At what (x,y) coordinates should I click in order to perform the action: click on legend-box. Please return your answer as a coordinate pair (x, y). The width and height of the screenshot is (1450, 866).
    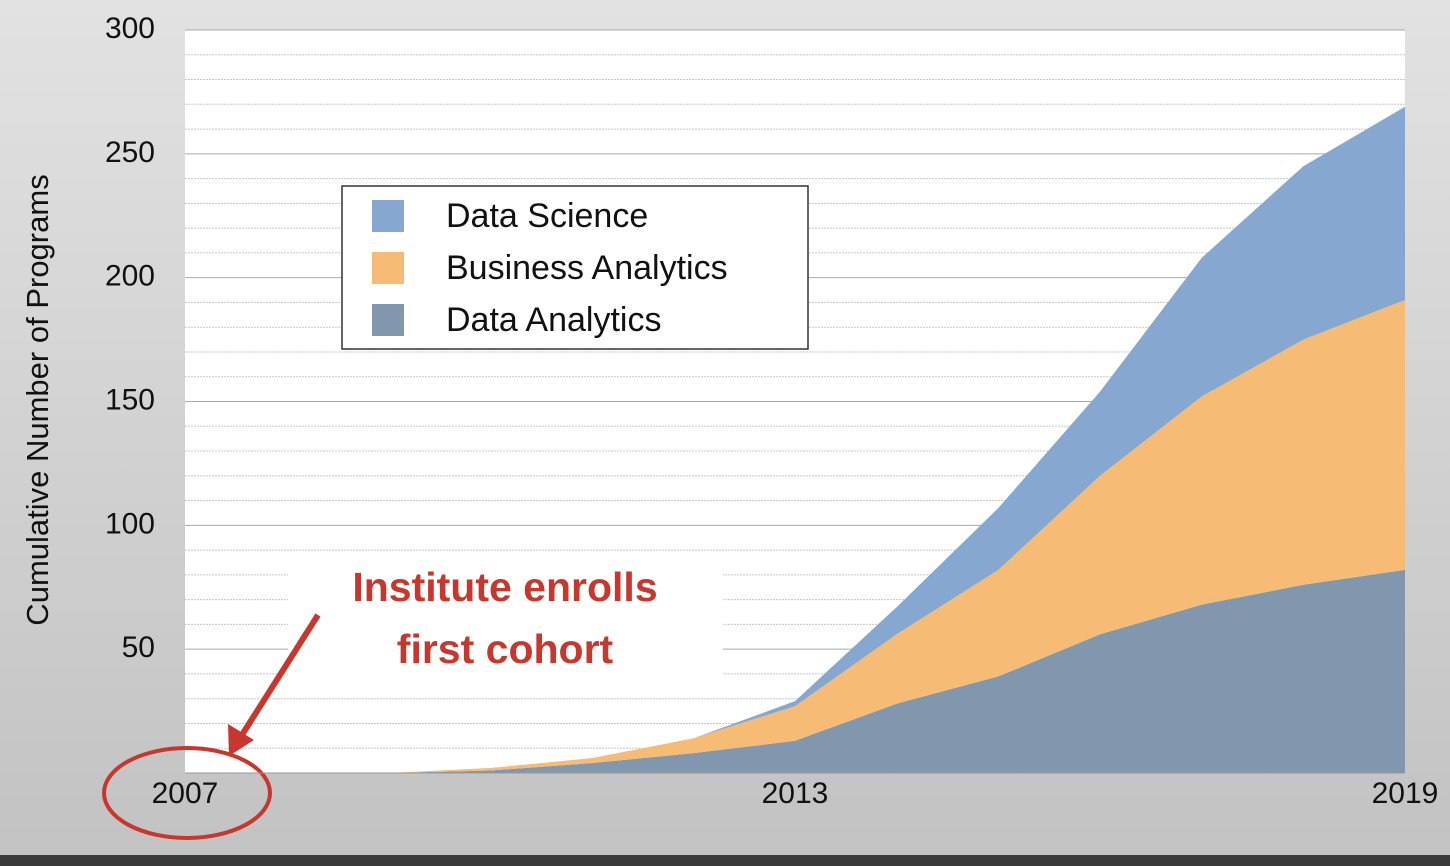
    Looking at the image, I should click on (575, 267).